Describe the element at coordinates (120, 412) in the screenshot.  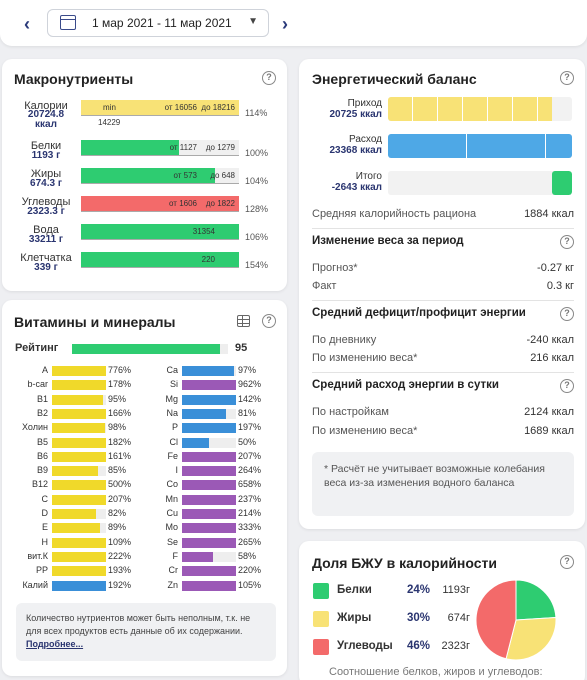
I see `nutrient-percent: 166%` at that location.